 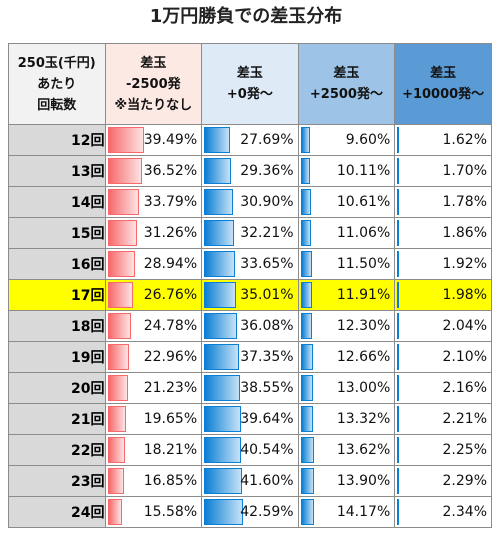 What do you see at coordinates (267, 171) in the screenshot?
I see `value-text: 29.36%` at bounding box center [267, 171].